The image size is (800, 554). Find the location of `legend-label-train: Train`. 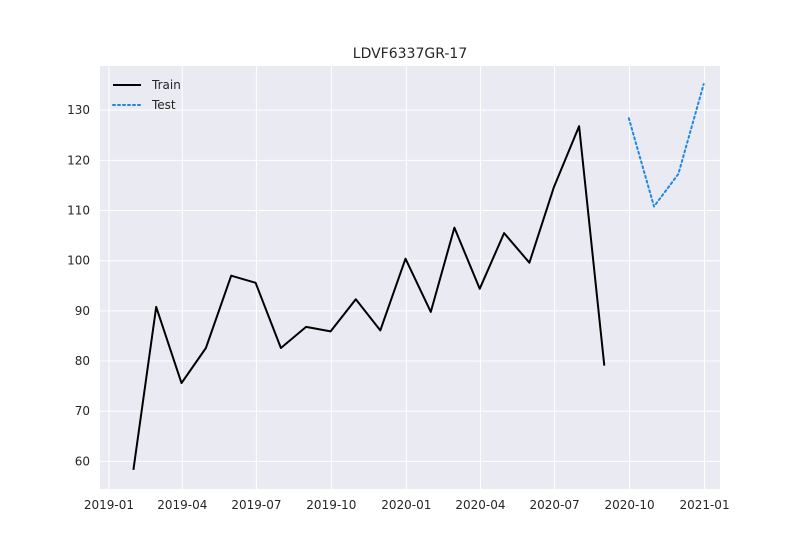

legend-label-train: Train is located at coordinates (166, 85).